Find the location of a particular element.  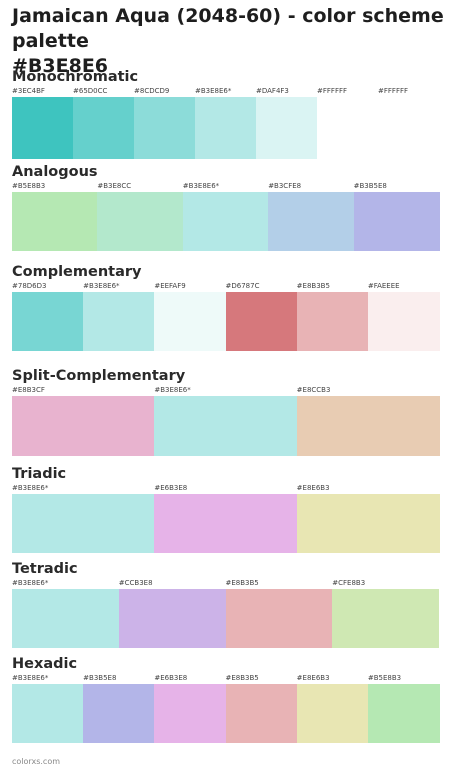

section-title: Triadic is located at coordinates (39, 474).